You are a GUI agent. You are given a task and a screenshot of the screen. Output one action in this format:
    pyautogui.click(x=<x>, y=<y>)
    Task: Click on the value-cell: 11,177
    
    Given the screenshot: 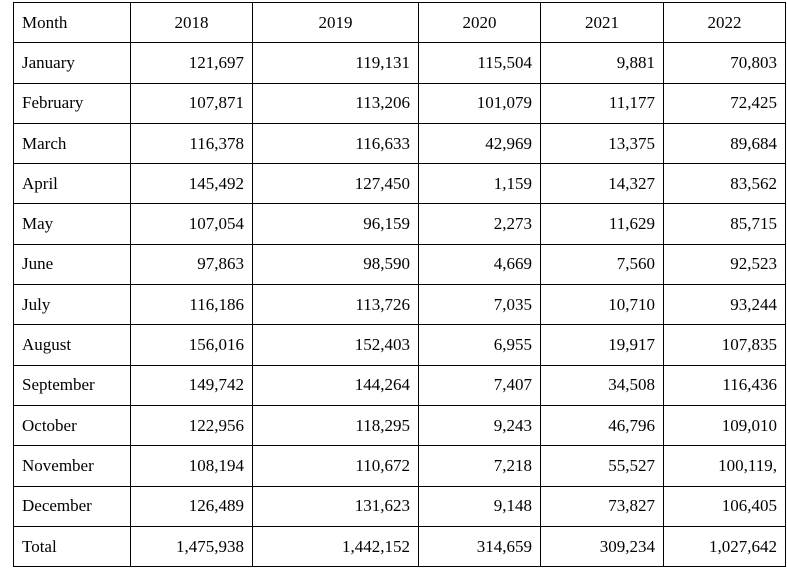 What is the action you would take?
    pyautogui.click(x=602, y=103)
    